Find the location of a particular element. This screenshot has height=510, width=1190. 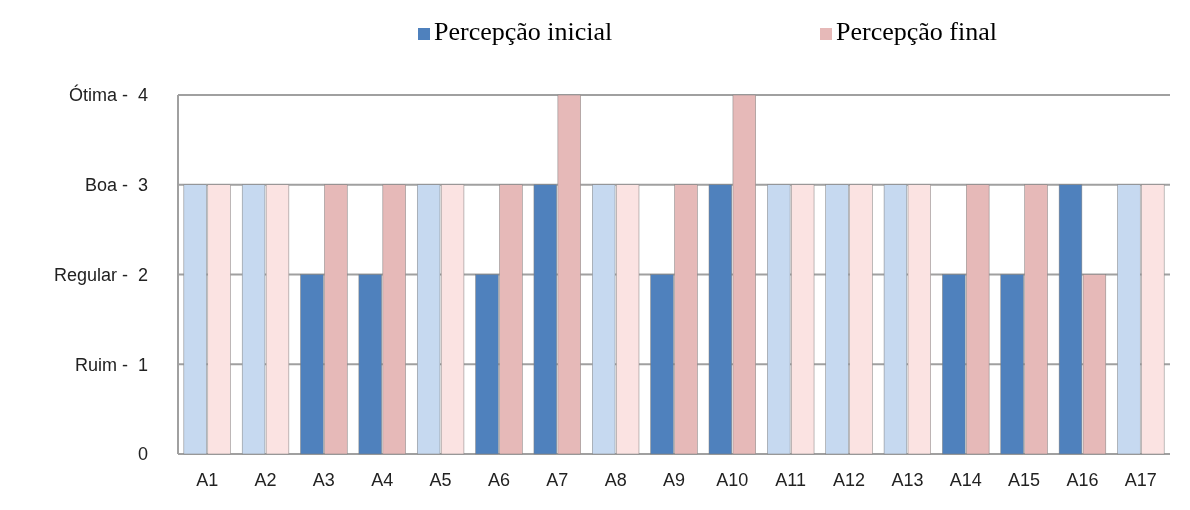

legend-label: Percepção inicial is located at coordinates (523, 31).